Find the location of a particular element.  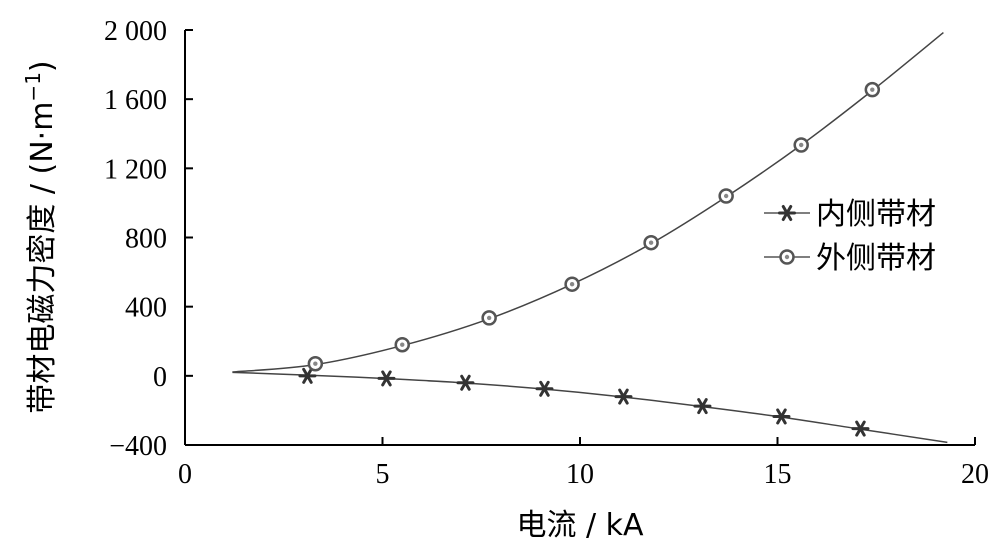

y-axis-title-main: 带材电磁力密度 / (N·m is located at coordinates (42, 258).